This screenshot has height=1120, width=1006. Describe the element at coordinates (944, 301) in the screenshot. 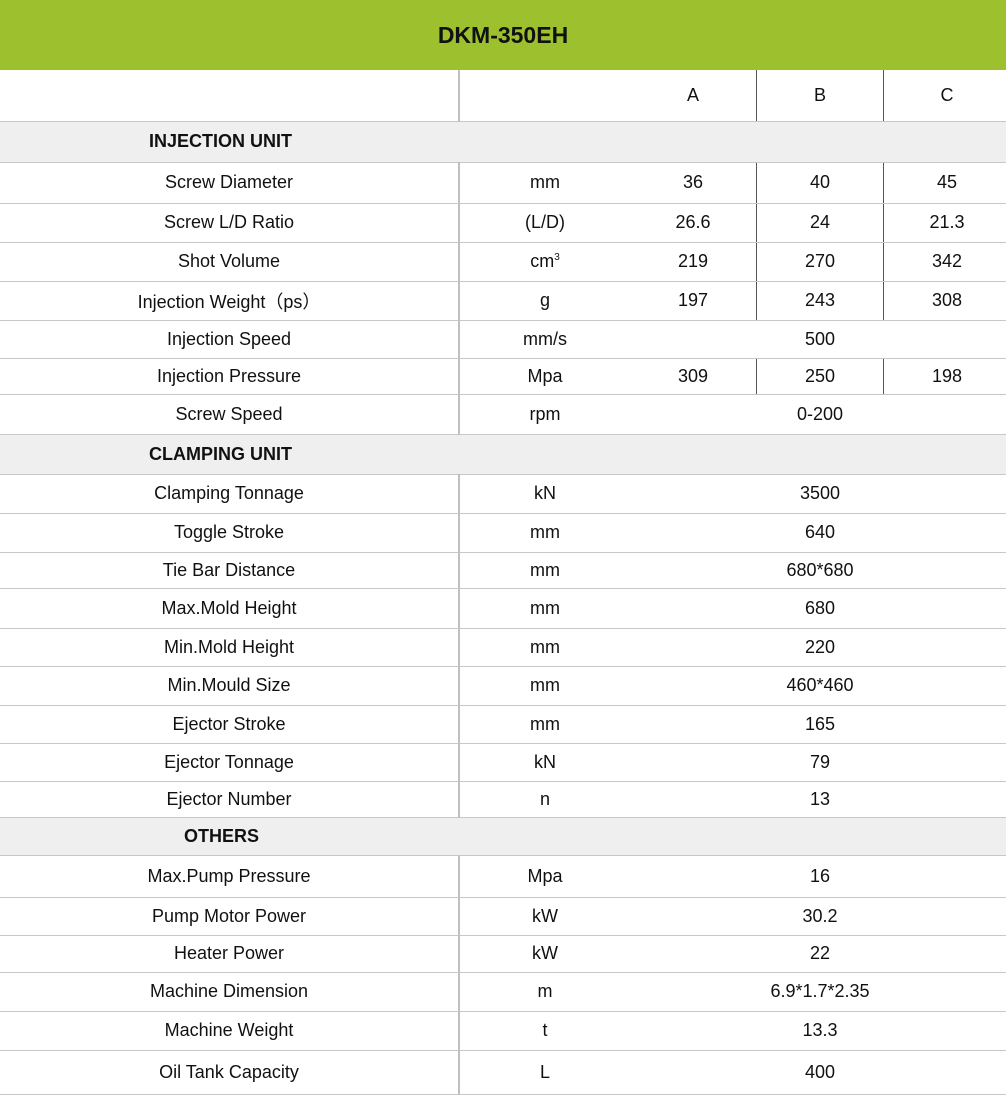

I see `param-value-c: 308` at that location.